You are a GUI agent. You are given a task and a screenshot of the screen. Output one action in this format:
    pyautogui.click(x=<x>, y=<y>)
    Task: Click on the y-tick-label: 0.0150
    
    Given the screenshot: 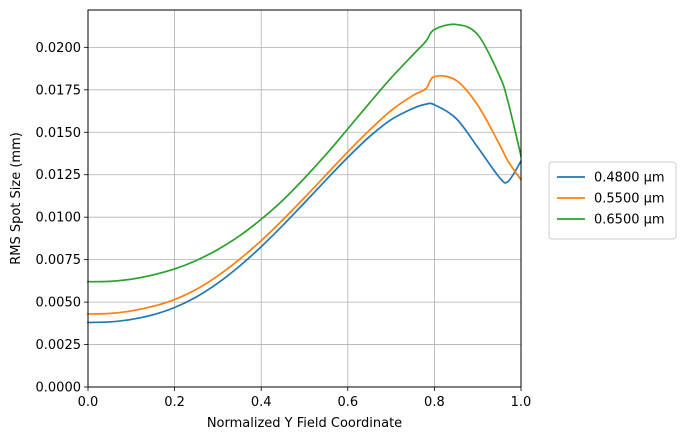 What is the action you would take?
    pyautogui.click(x=59, y=133)
    